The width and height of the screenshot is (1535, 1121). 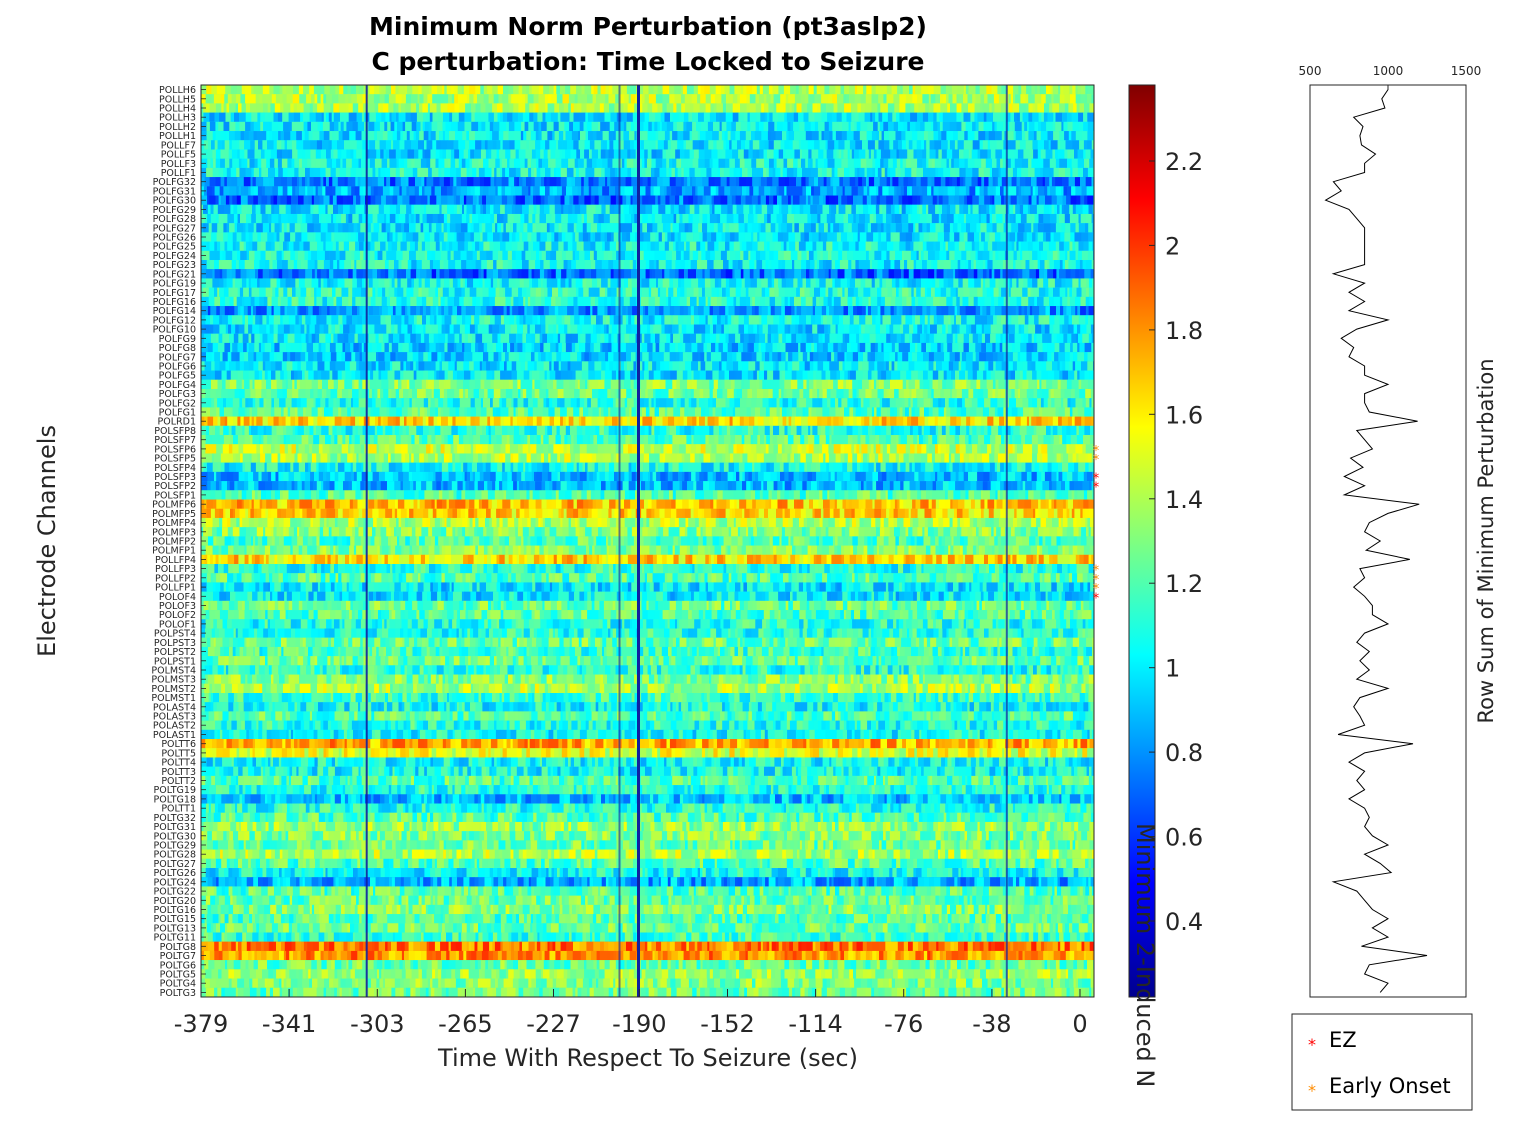 I want to click on heatmap-row-polmfp5, so click(x=649, y=514).